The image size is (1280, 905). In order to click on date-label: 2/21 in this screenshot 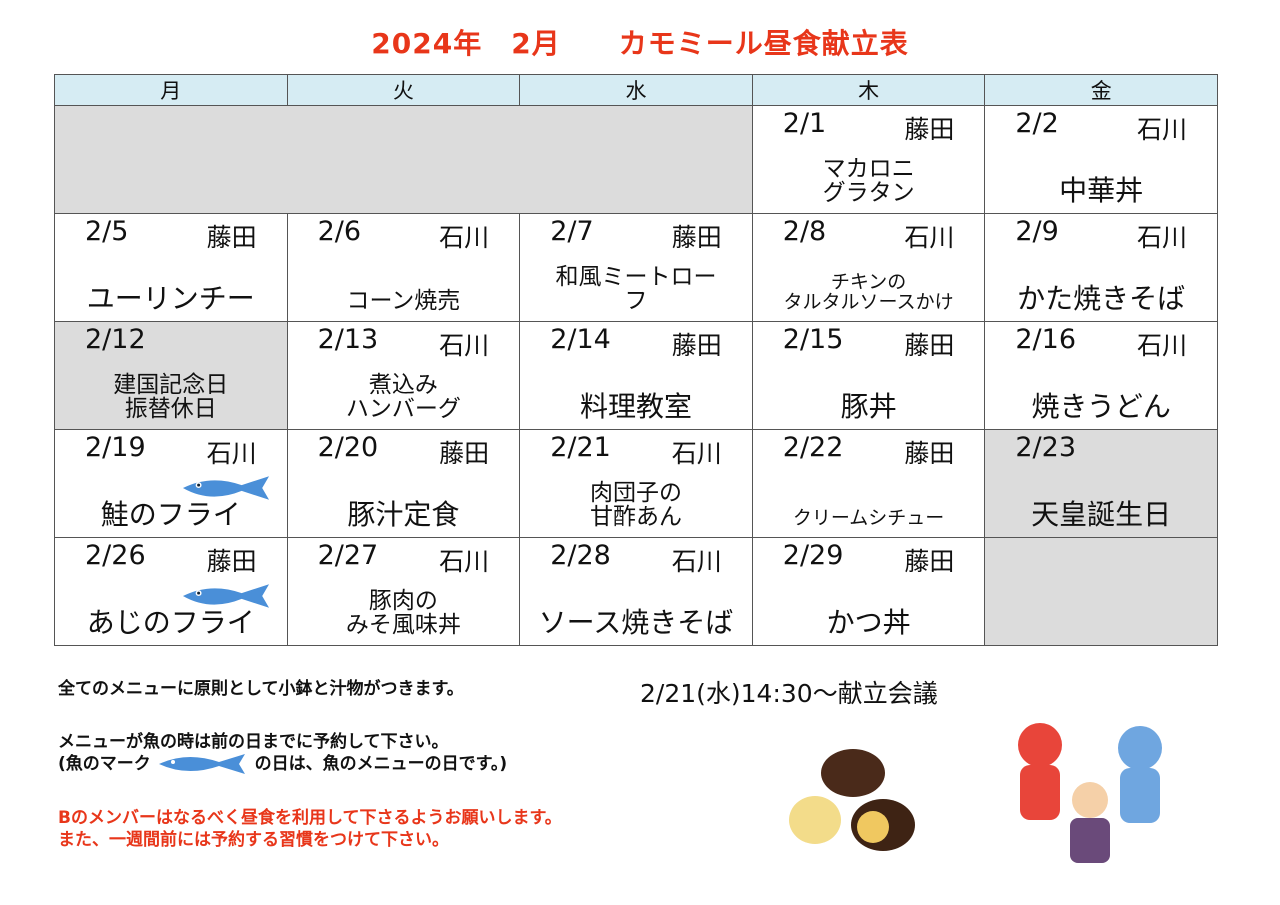, I will do `click(580, 447)`.